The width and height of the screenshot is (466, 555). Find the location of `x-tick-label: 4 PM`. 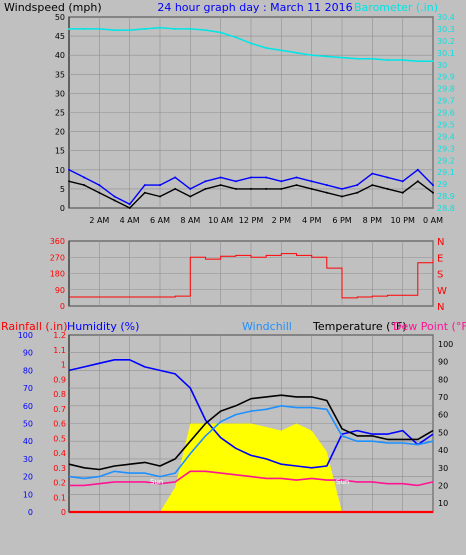

x-tick-label: 4 PM is located at coordinates (311, 220).